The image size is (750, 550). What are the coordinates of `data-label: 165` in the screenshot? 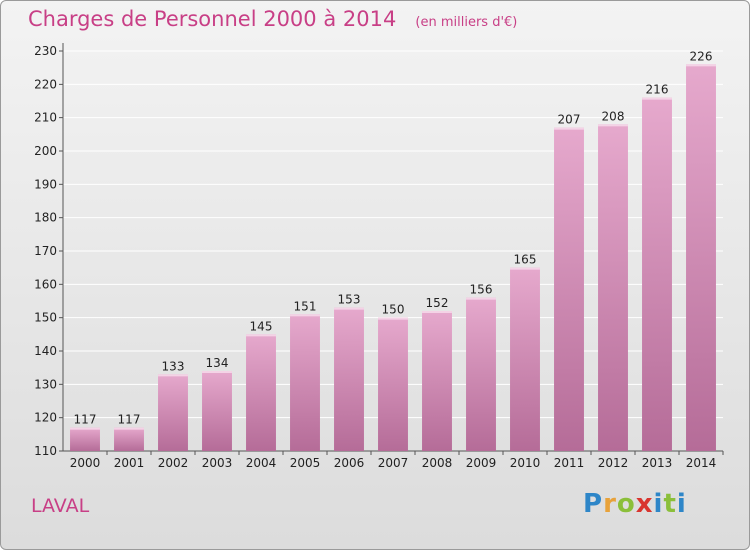 It's located at (525, 260).